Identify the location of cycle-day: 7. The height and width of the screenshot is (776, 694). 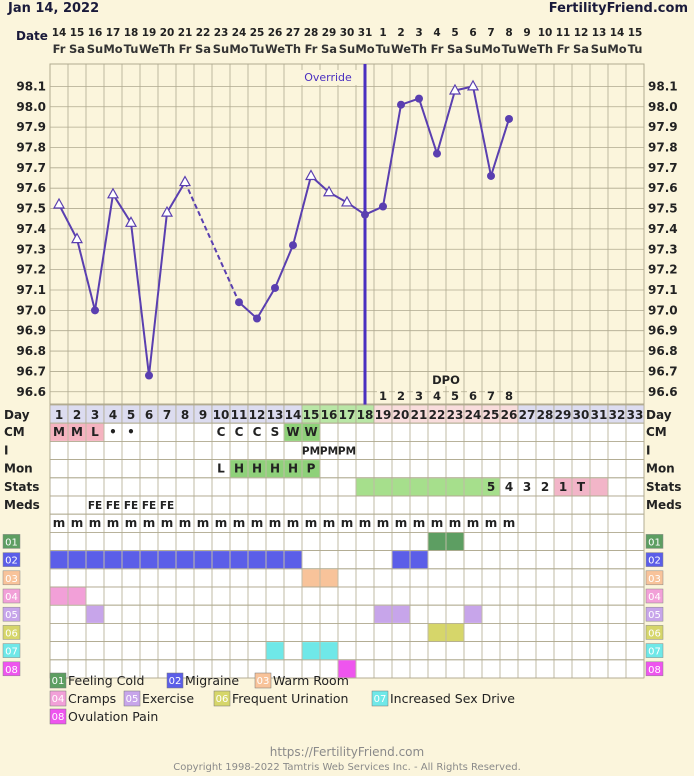
(167, 415).